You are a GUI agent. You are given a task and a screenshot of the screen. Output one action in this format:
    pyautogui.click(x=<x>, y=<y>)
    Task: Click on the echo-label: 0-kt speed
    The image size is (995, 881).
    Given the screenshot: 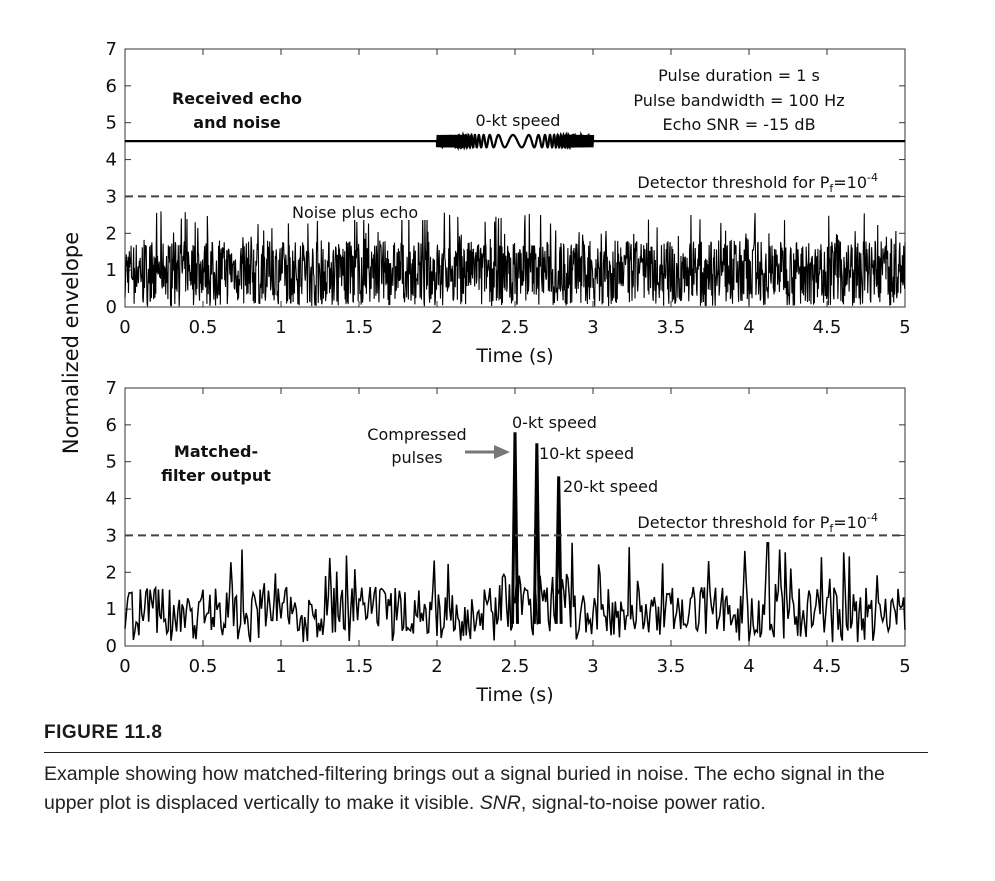 What is the action you would take?
    pyautogui.click(x=518, y=120)
    